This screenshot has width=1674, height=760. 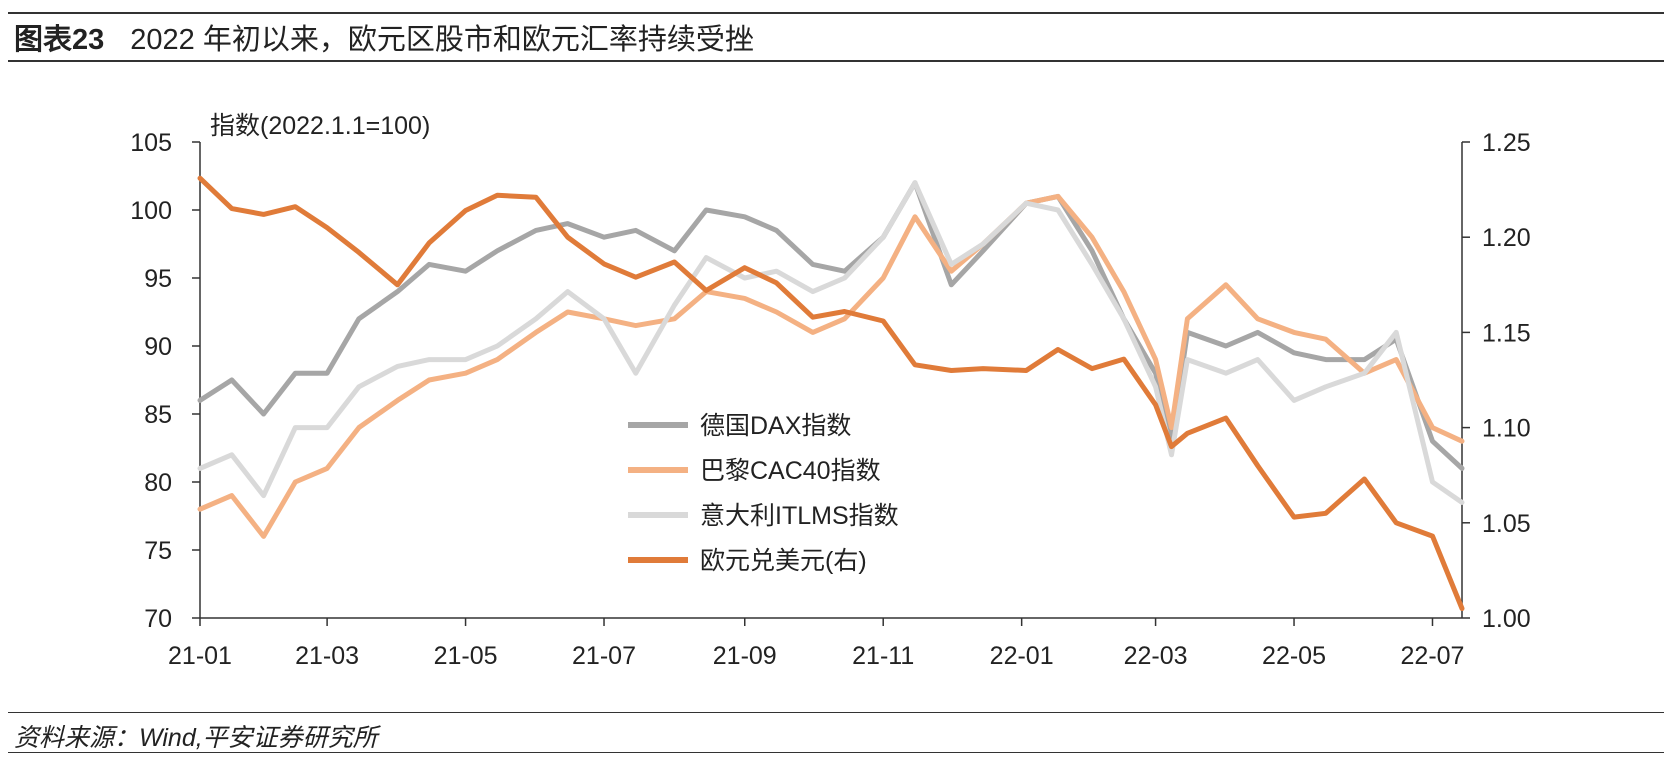 What do you see at coordinates (327, 656) in the screenshot?
I see `x-tick-label: 21-03` at bounding box center [327, 656].